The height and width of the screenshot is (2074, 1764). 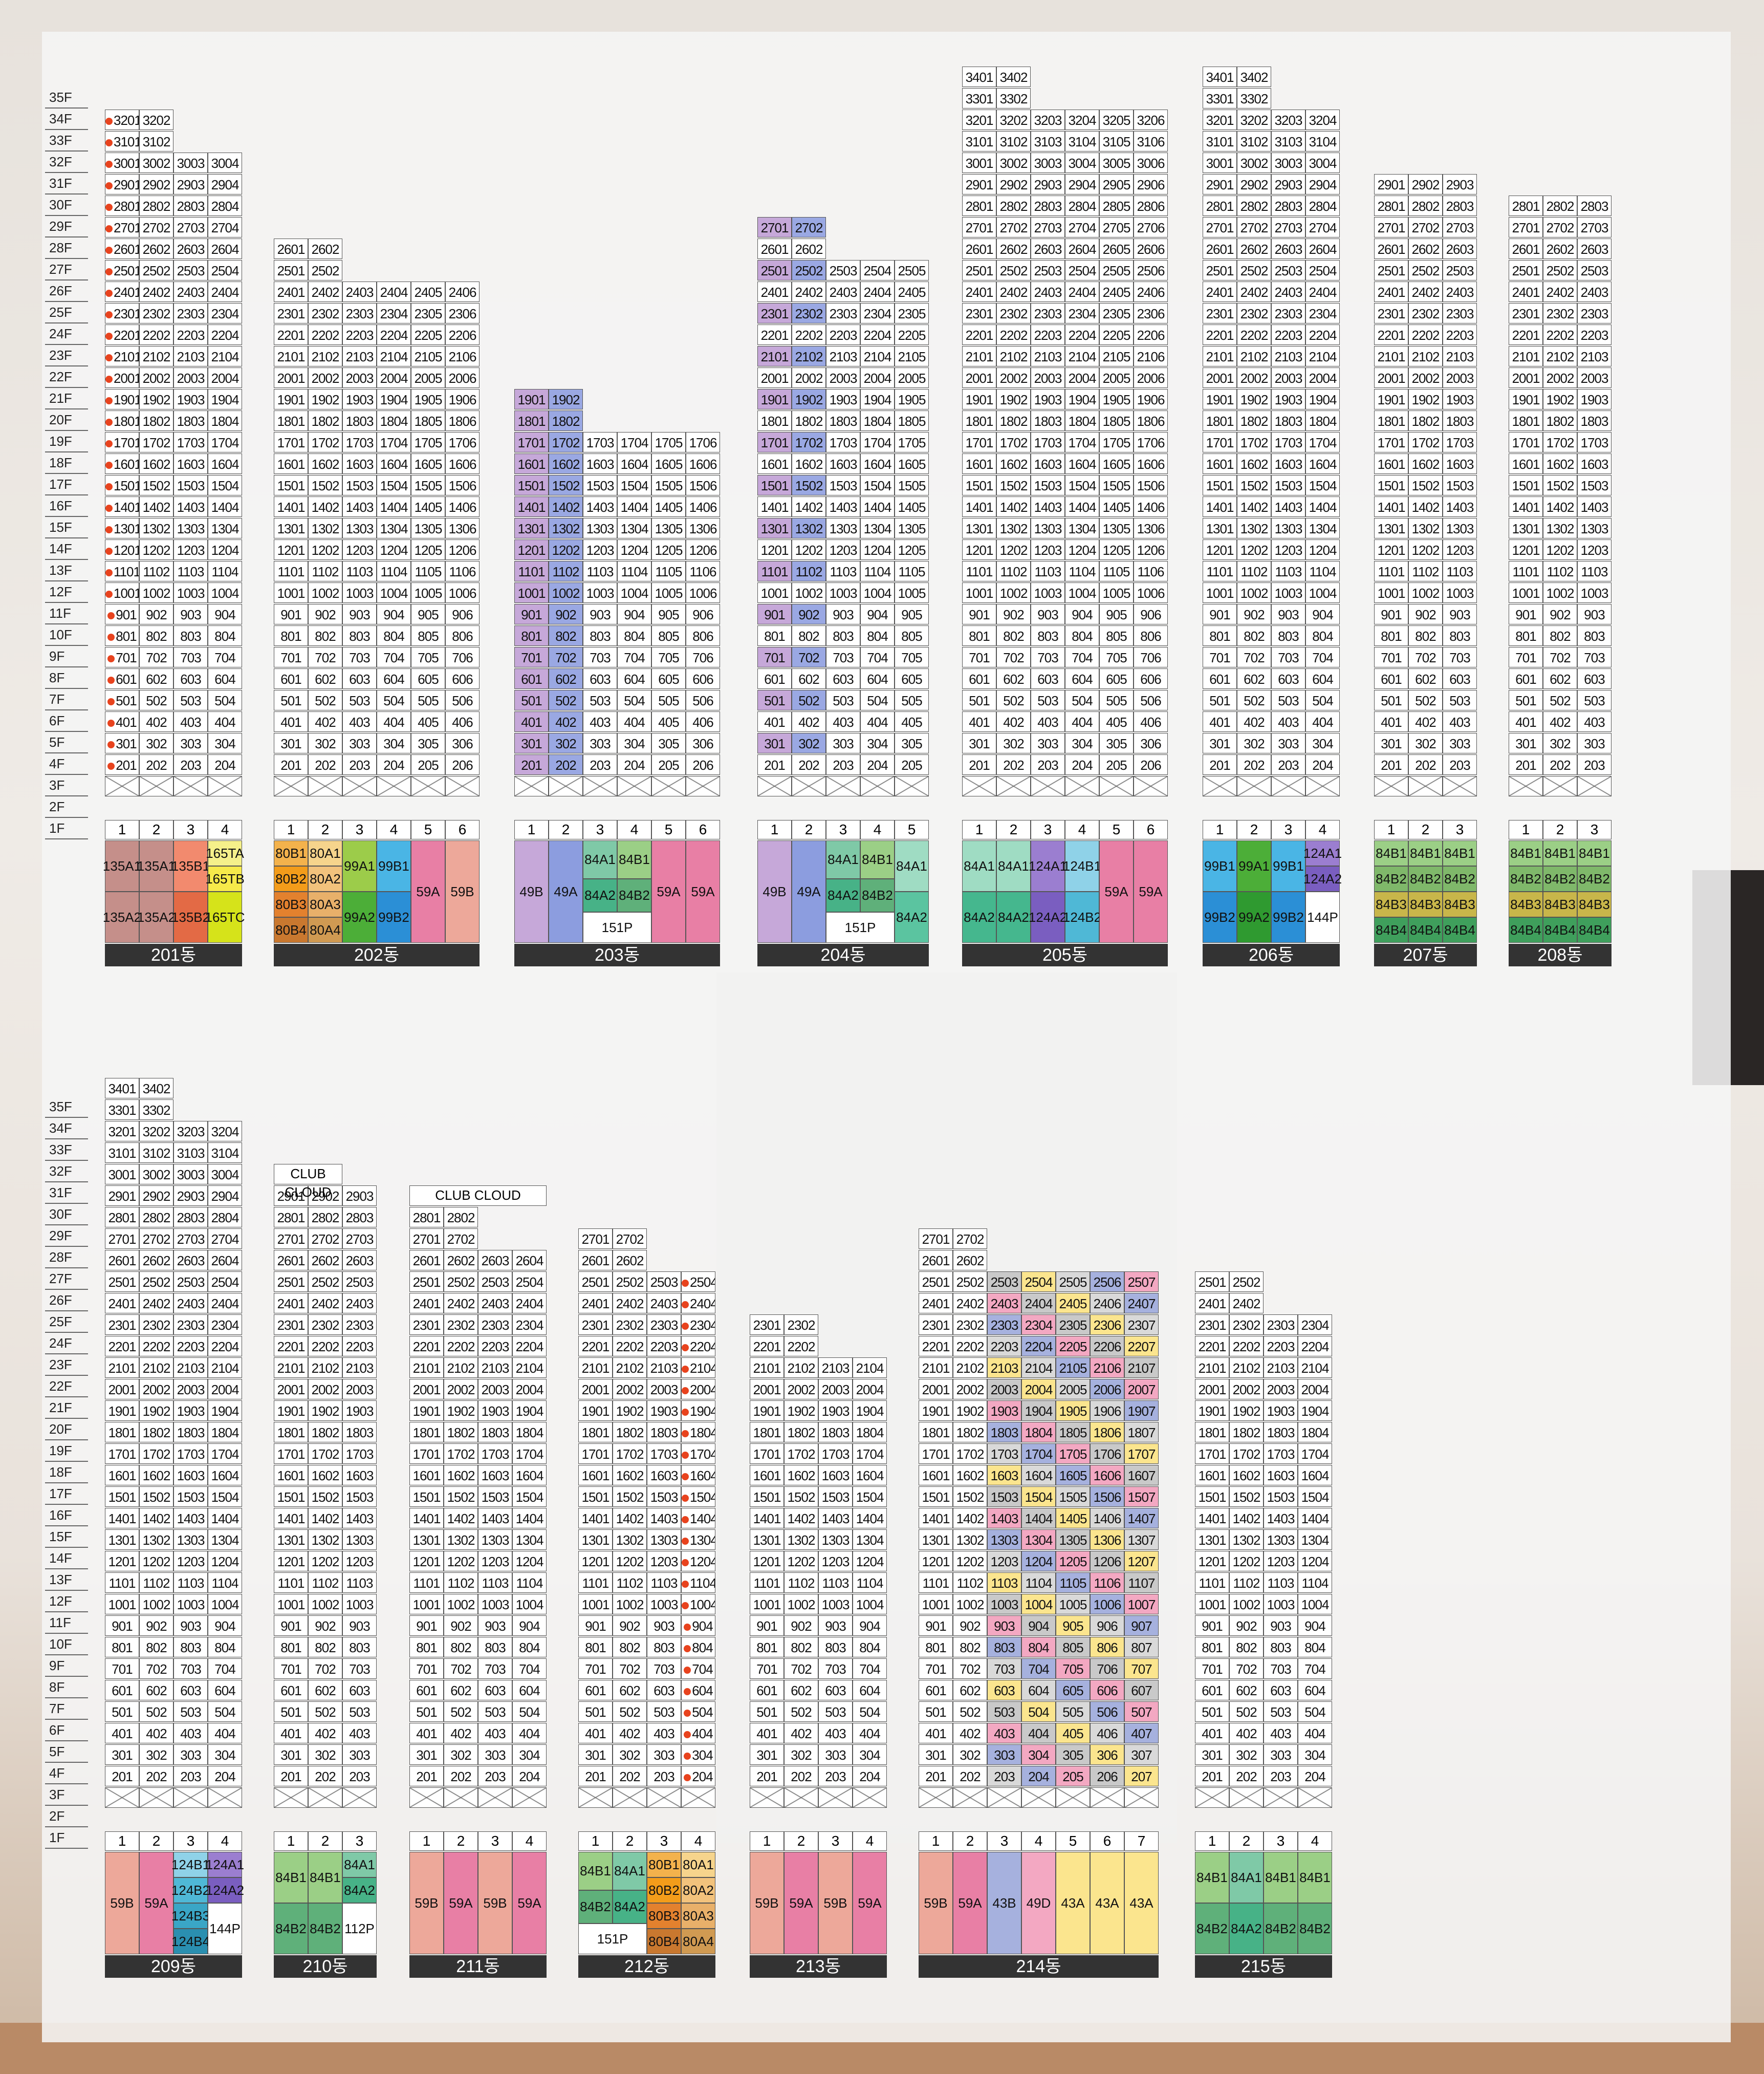 I want to click on unit-cell: 1704, so click(x=1315, y=1453).